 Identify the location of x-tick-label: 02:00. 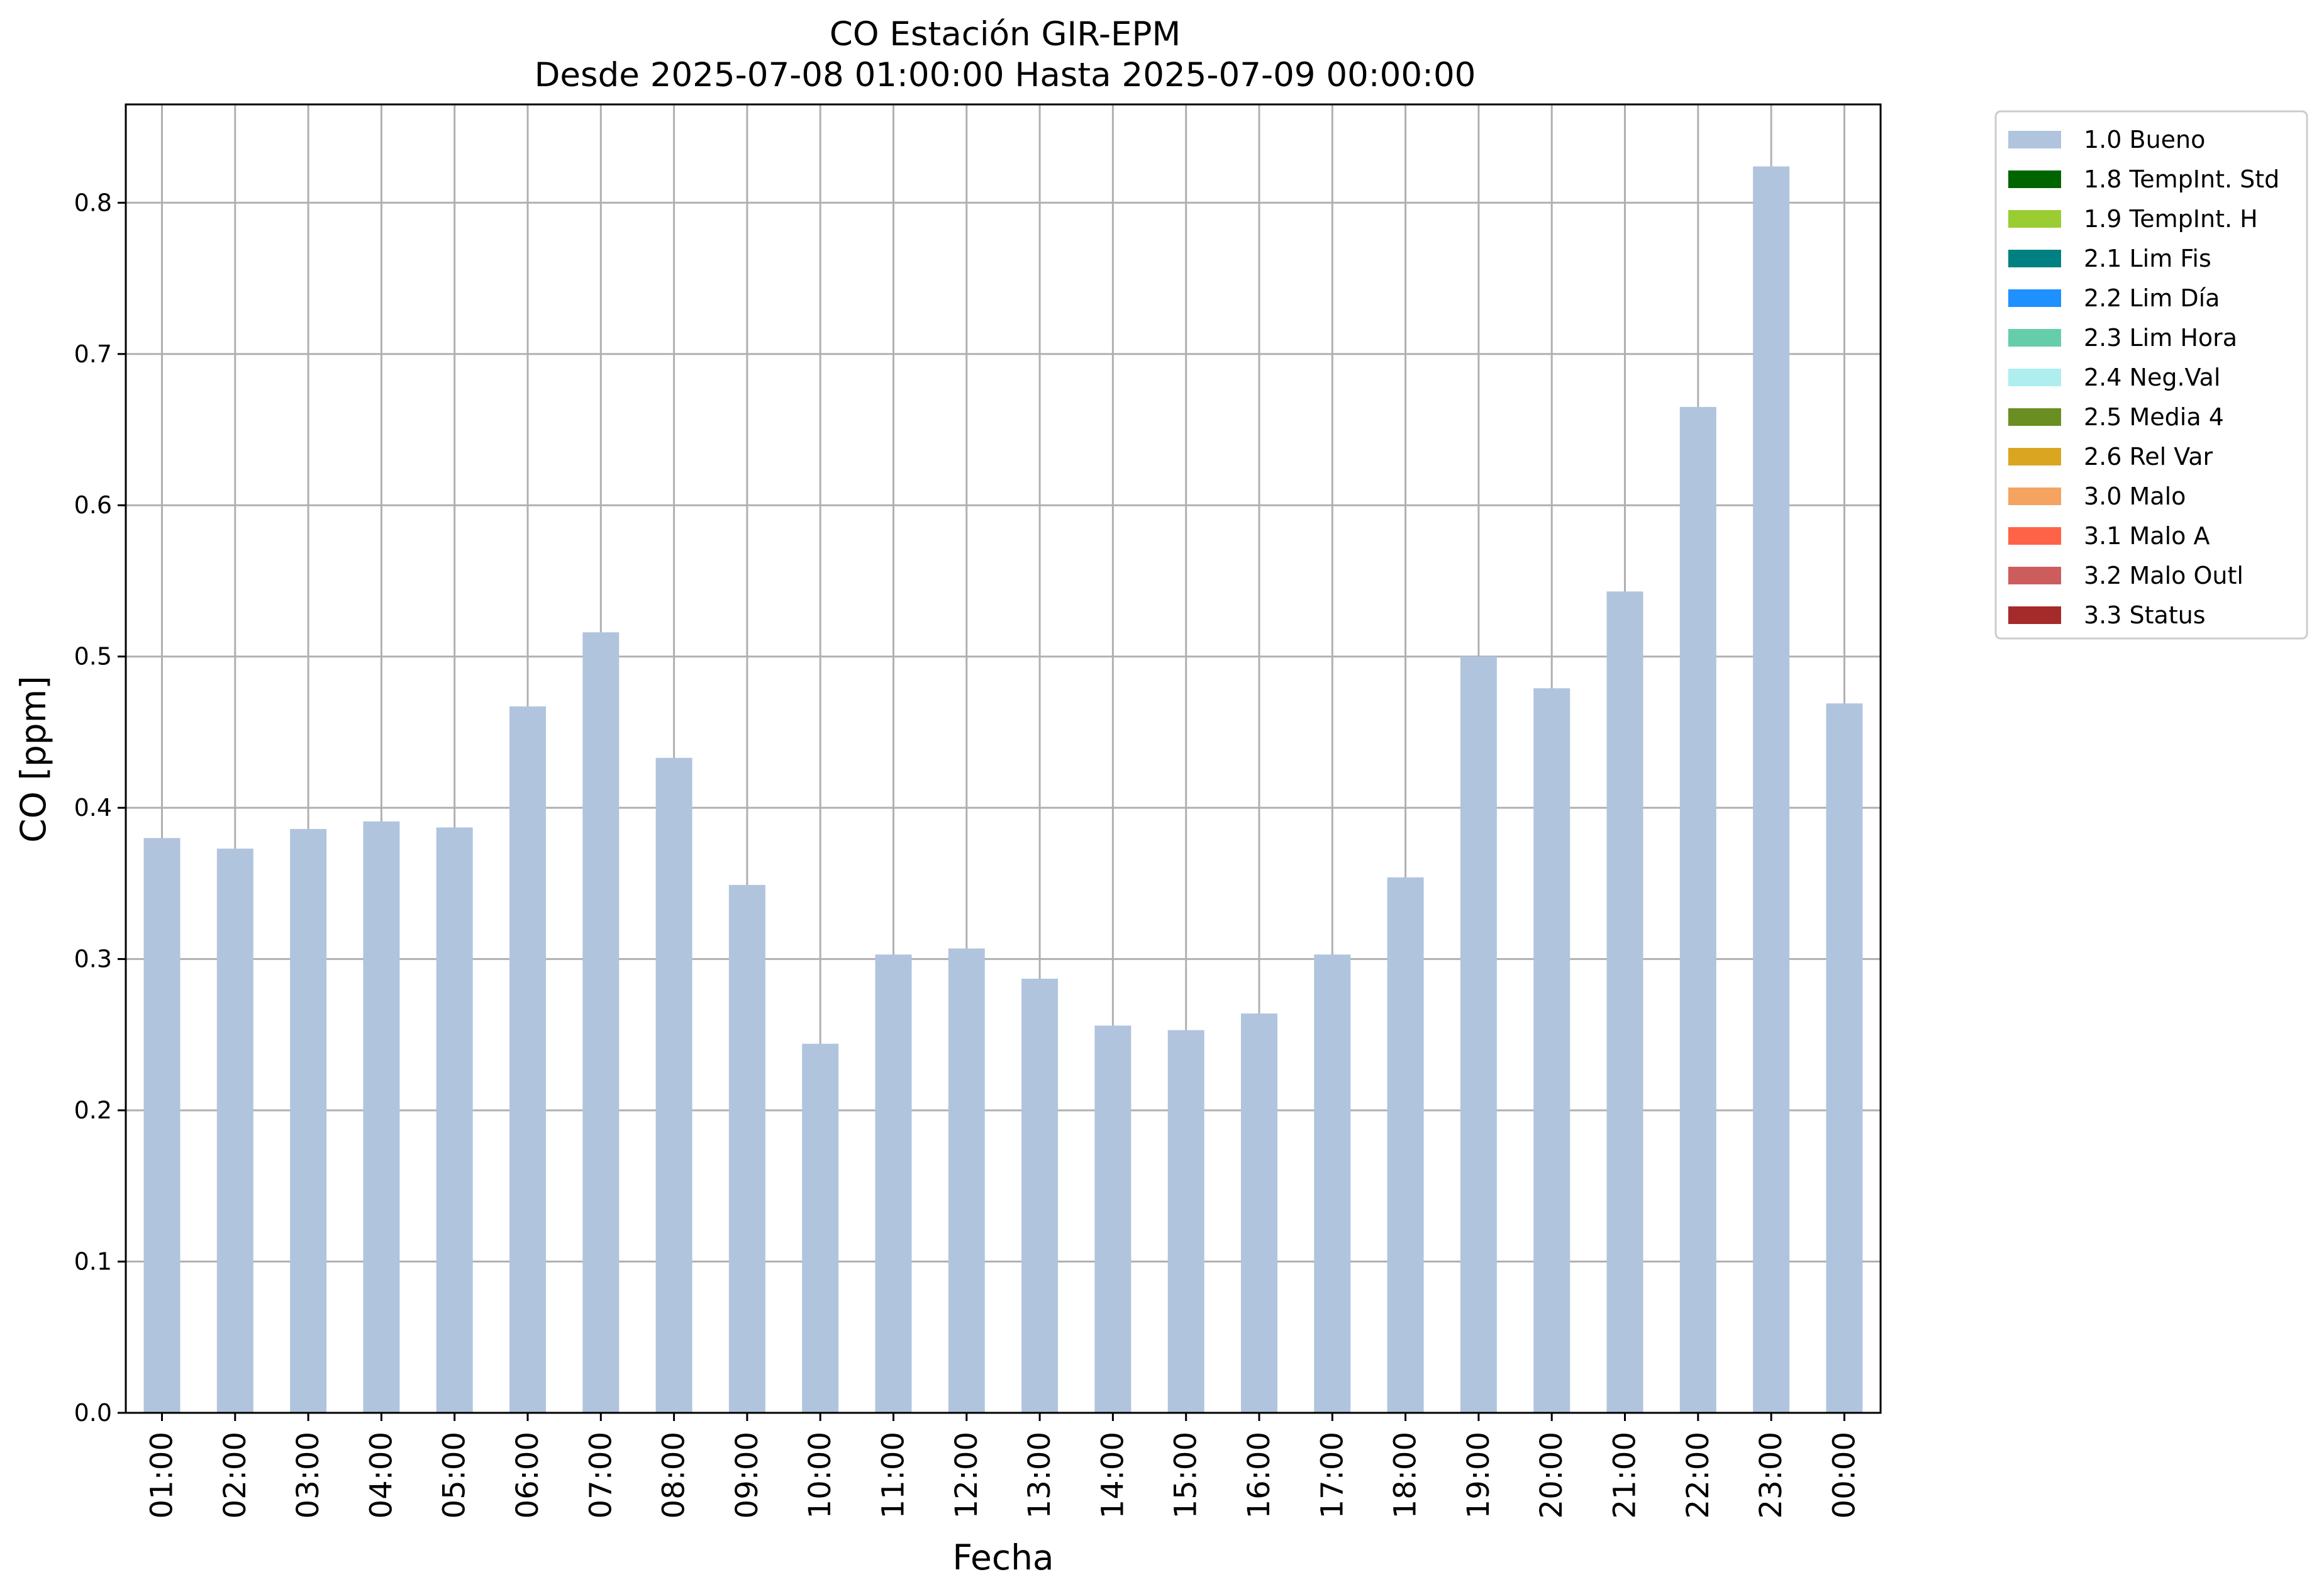
(235, 1475).